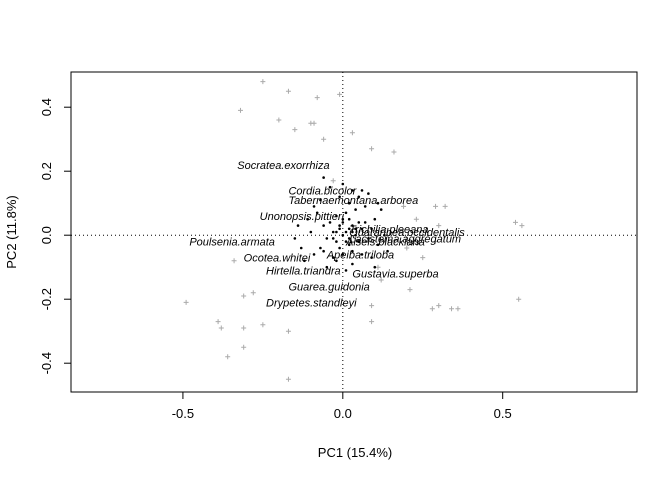  What do you see at coordinates (303, 271) in the screenshot?
I see `species-label: Hirtella.triandra` at bounding box center [303, 271].